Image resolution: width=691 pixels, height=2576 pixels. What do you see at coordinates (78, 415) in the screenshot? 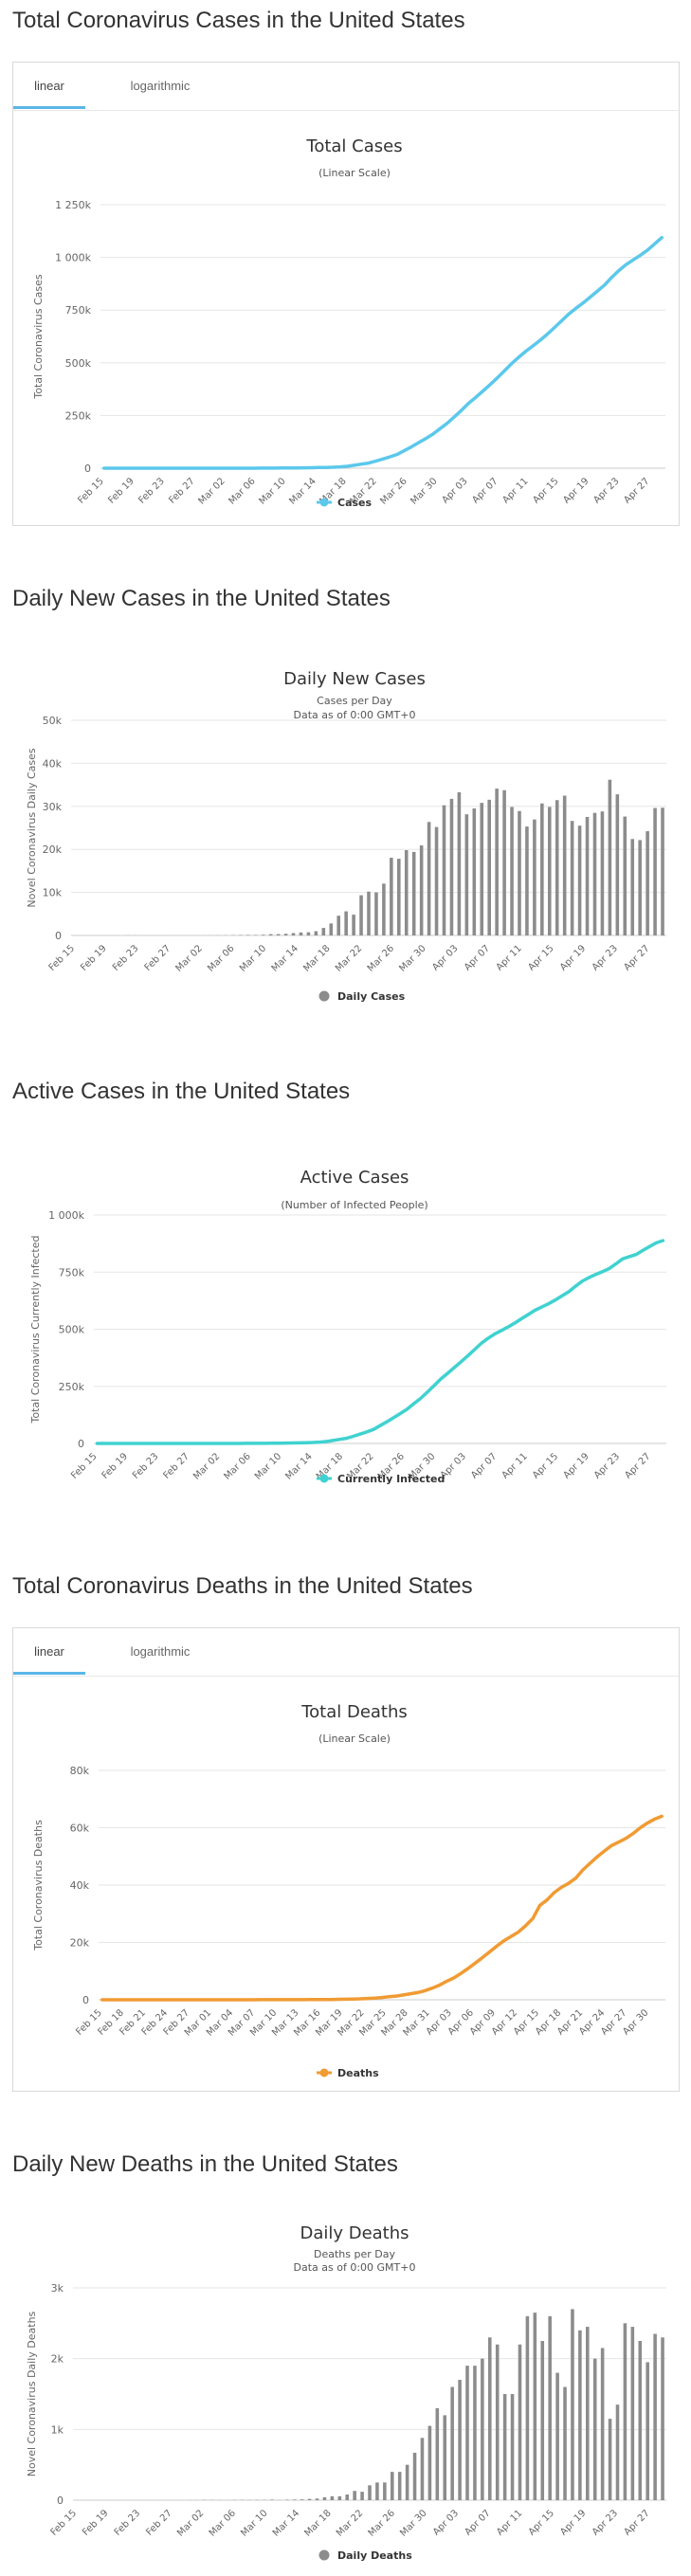
I see `y-tick-label: 250k` at bounding box center [78, 415].